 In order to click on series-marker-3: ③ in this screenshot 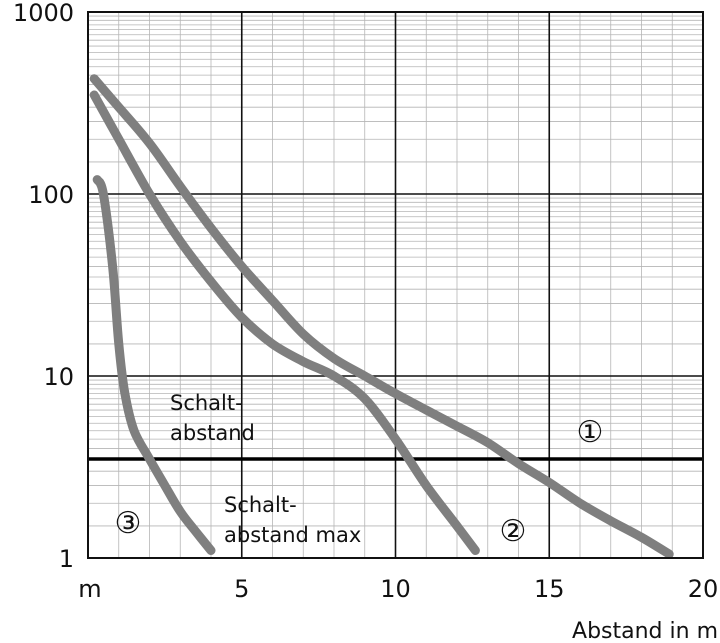, I will do `click(128, 523)`.